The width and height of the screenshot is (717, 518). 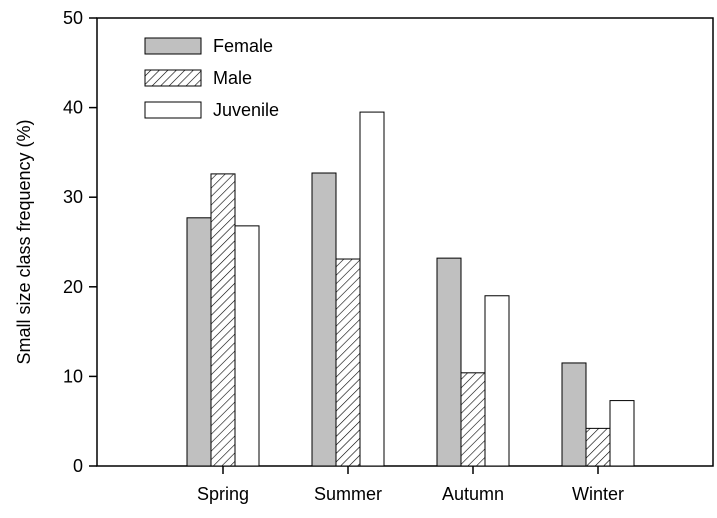 I want to click on bar-male-summer, so click(x=348, y=362).